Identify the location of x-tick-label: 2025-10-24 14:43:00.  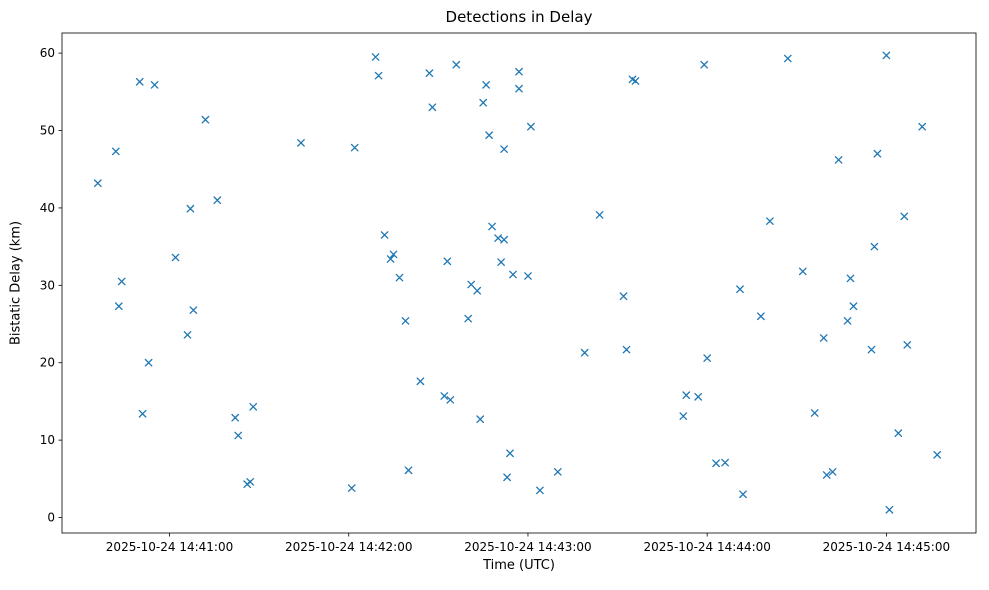
(527, 547).